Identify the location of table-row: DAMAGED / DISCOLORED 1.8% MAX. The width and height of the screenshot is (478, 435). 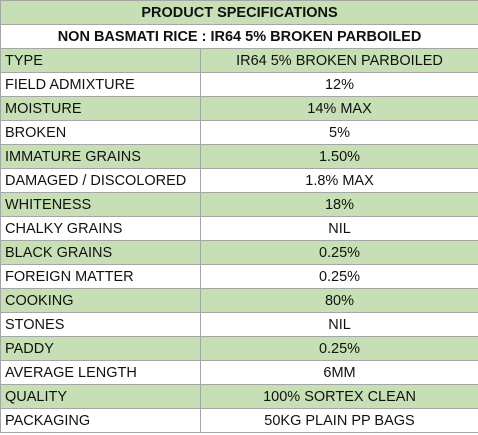
(239, 180).